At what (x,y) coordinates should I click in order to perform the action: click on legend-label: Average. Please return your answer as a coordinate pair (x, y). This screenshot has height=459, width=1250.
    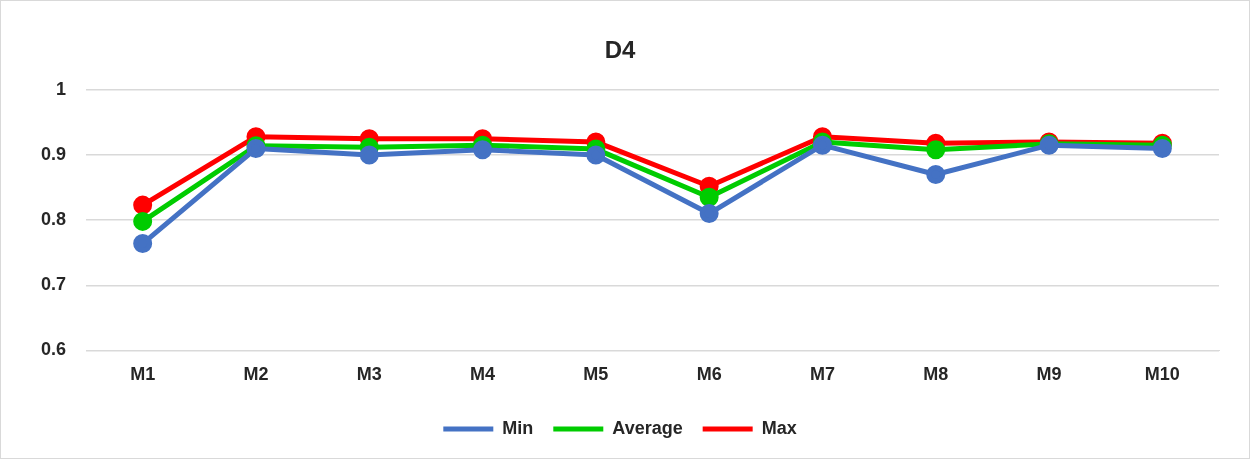
    Looking at the image, I should click on (647, 427).